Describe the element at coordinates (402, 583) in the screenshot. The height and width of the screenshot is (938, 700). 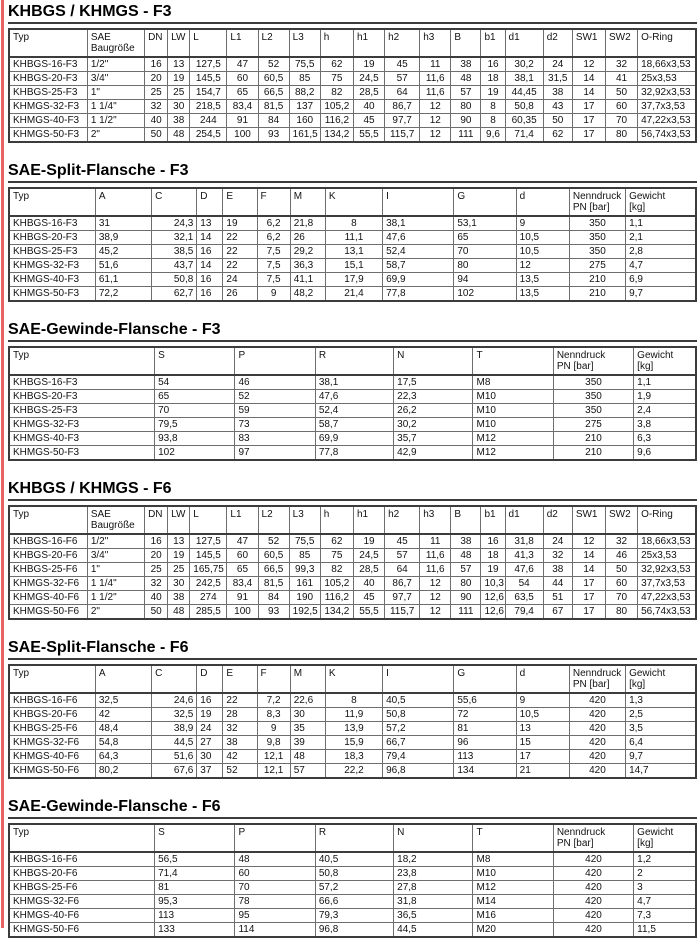
I see `table-cell: 86,7` at that location.